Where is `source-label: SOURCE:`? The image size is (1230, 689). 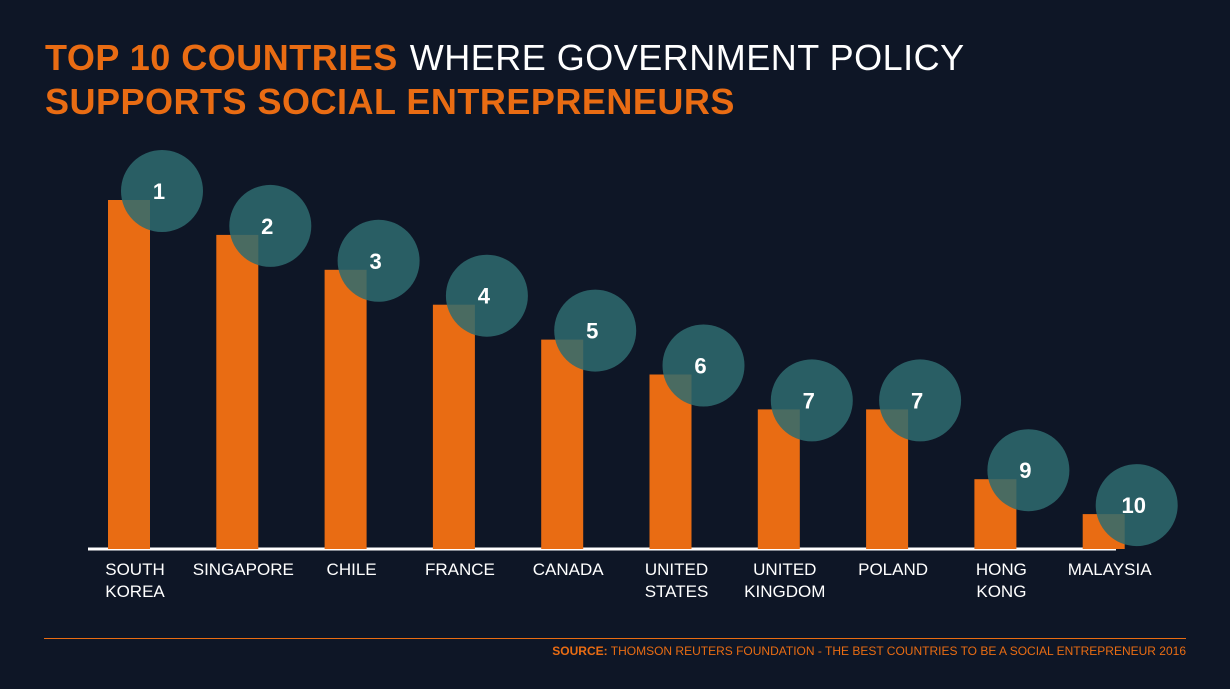
source-label: SOURCE: is located at coordinates (580, 651).